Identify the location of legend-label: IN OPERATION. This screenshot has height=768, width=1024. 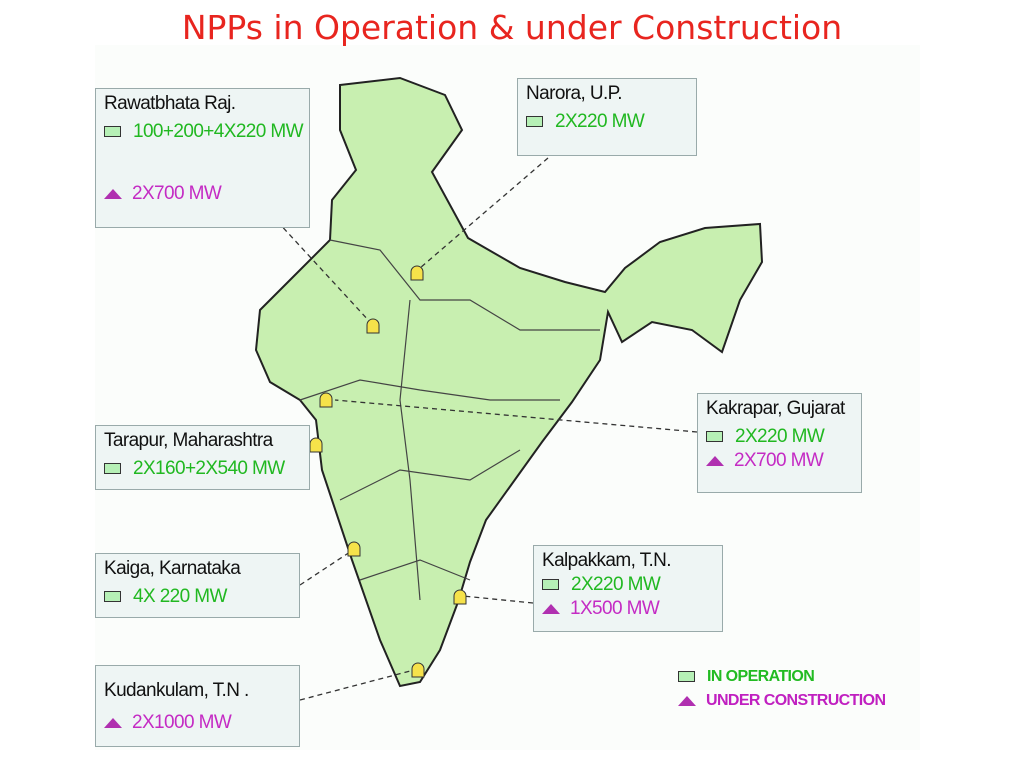
(761, 676).